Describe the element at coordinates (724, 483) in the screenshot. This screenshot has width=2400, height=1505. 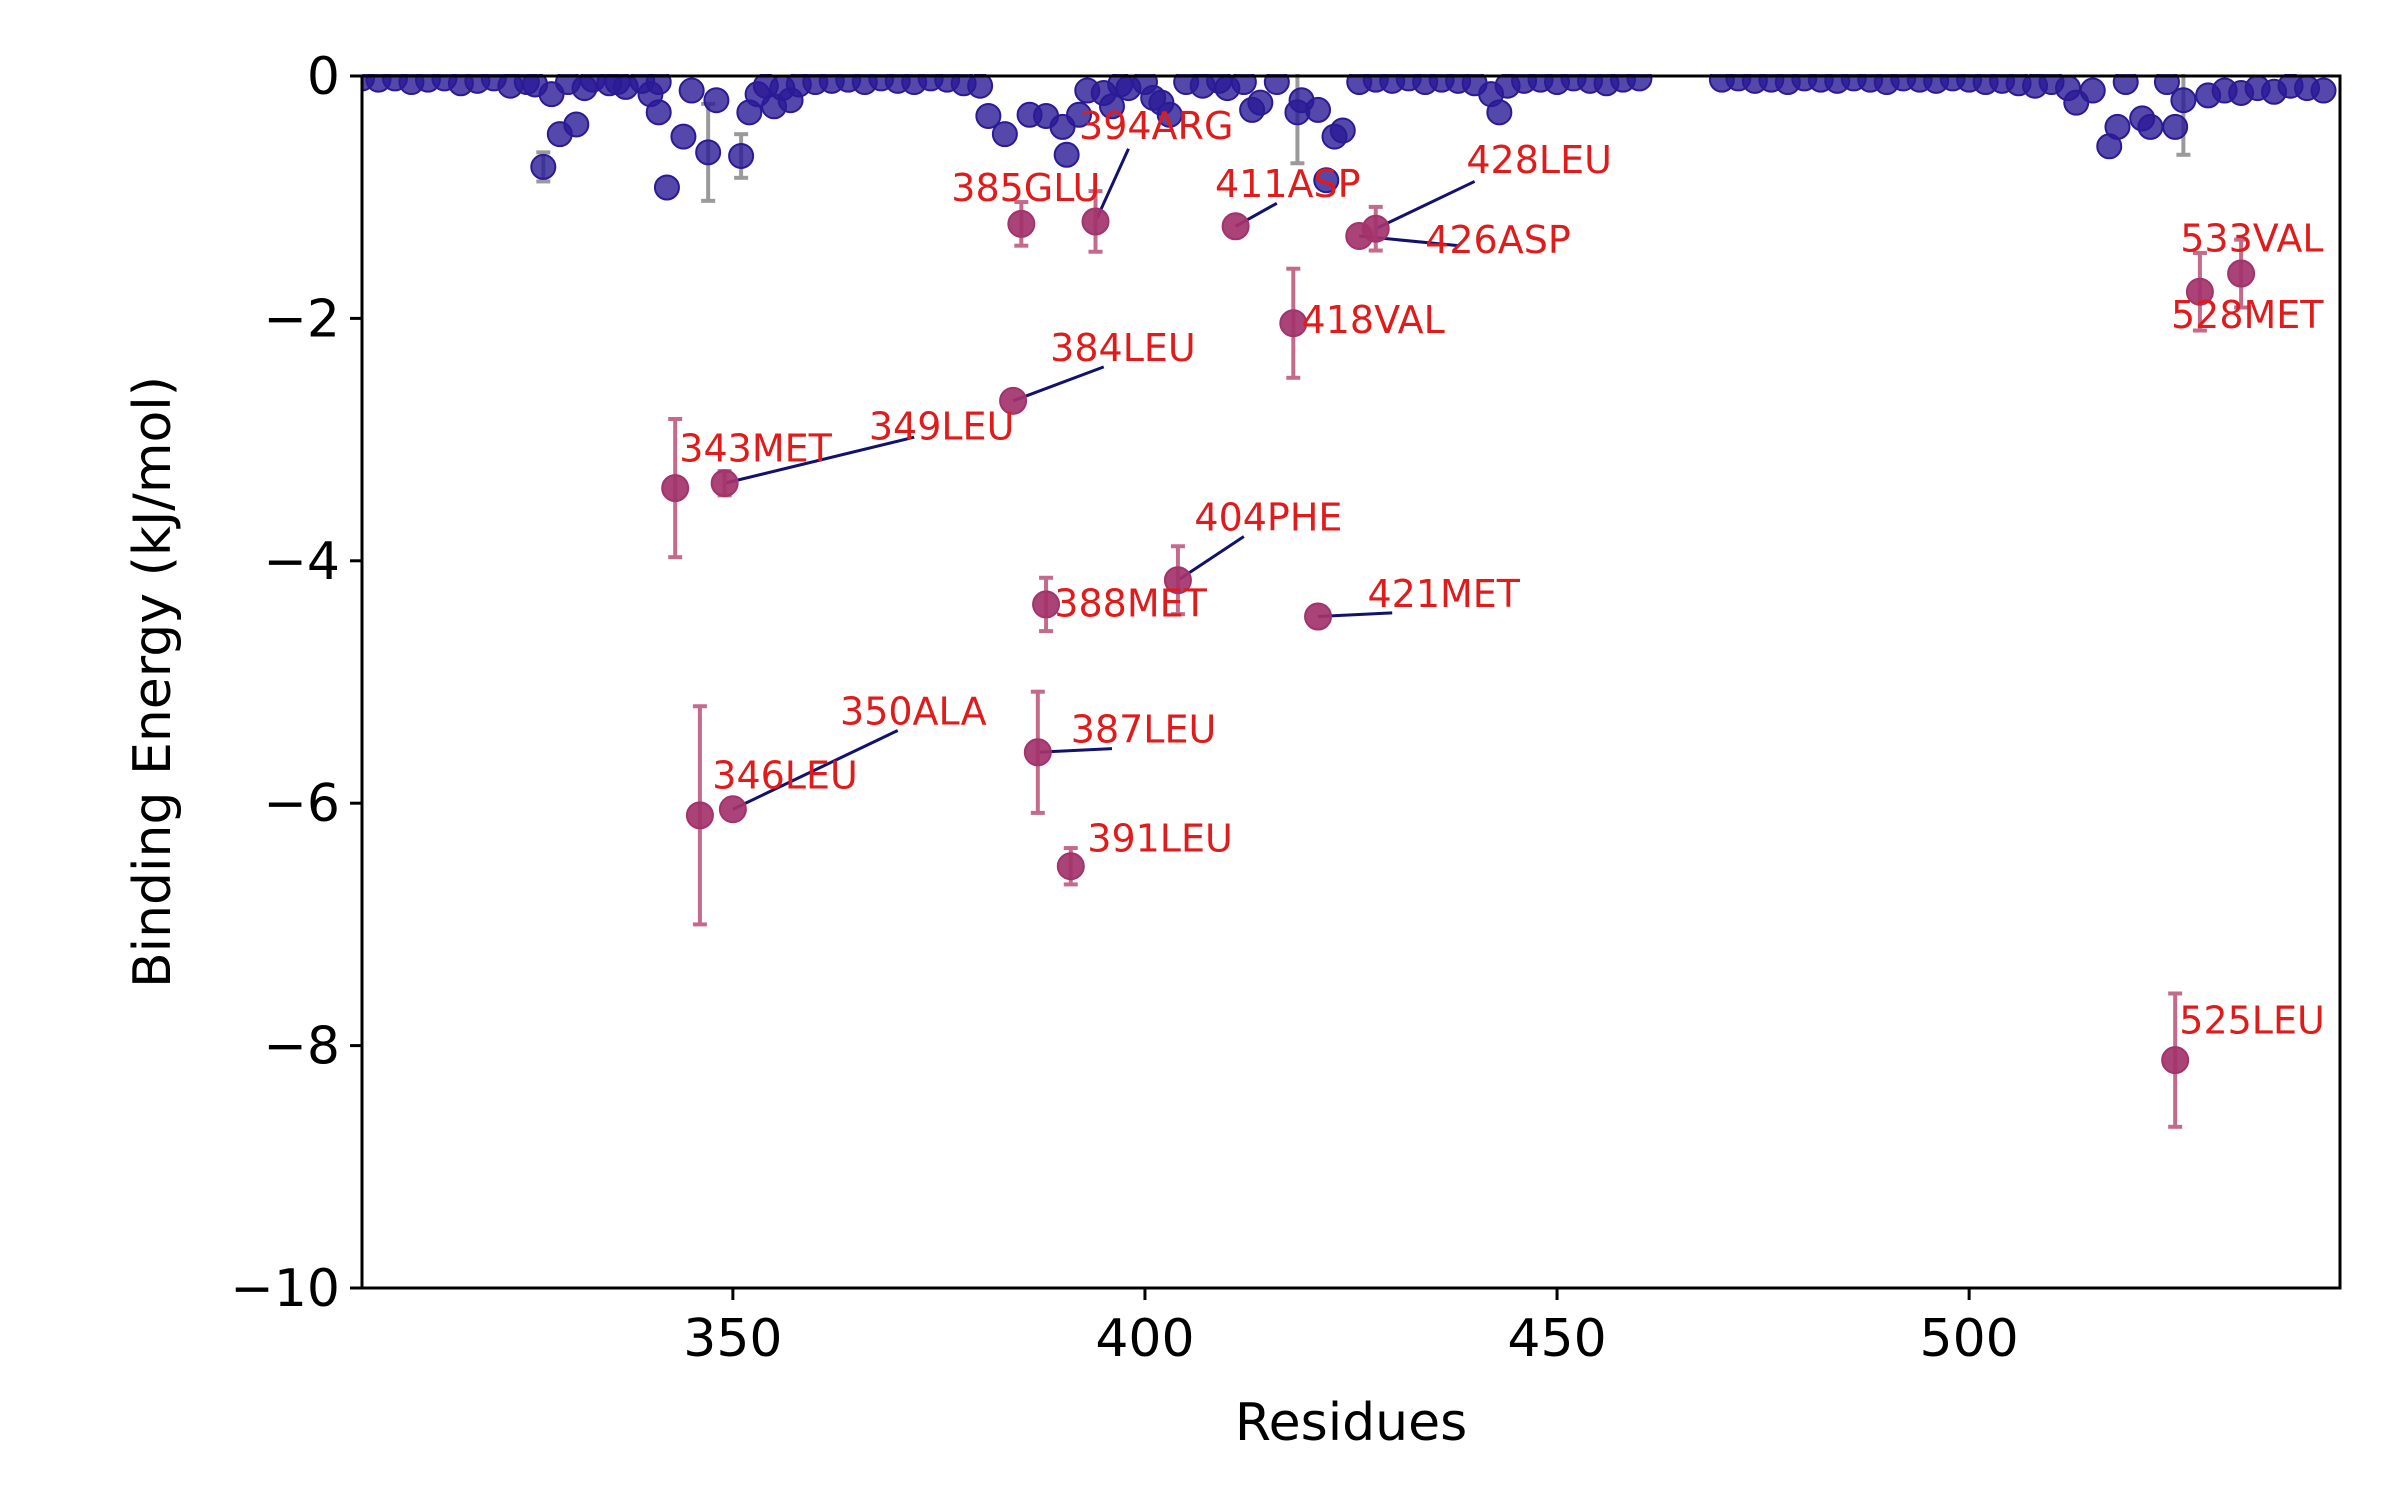
I see `residue-349LEU-point` at that location.